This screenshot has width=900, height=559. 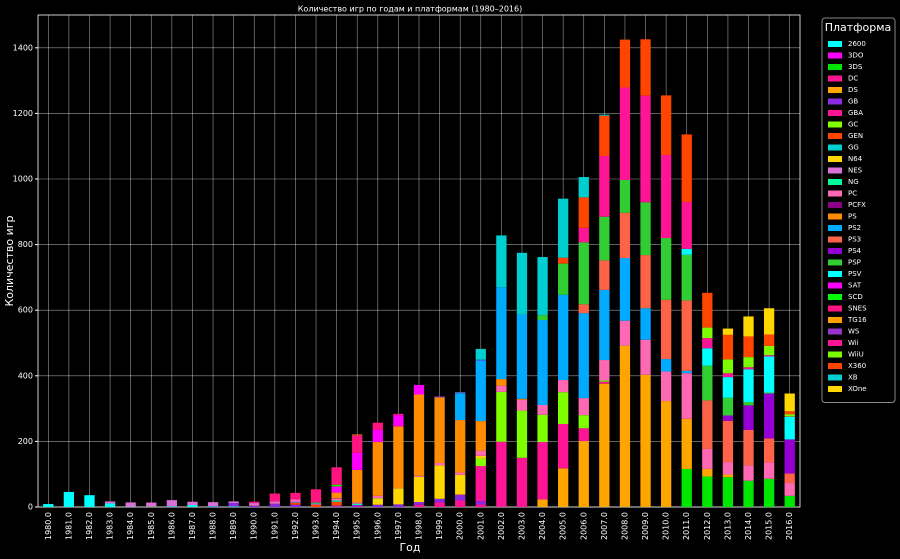 What do you see at coordinates (645, 526) in the screenshot?
I see `x-tick-label: 2009.0` at bounding box center [645, 526].